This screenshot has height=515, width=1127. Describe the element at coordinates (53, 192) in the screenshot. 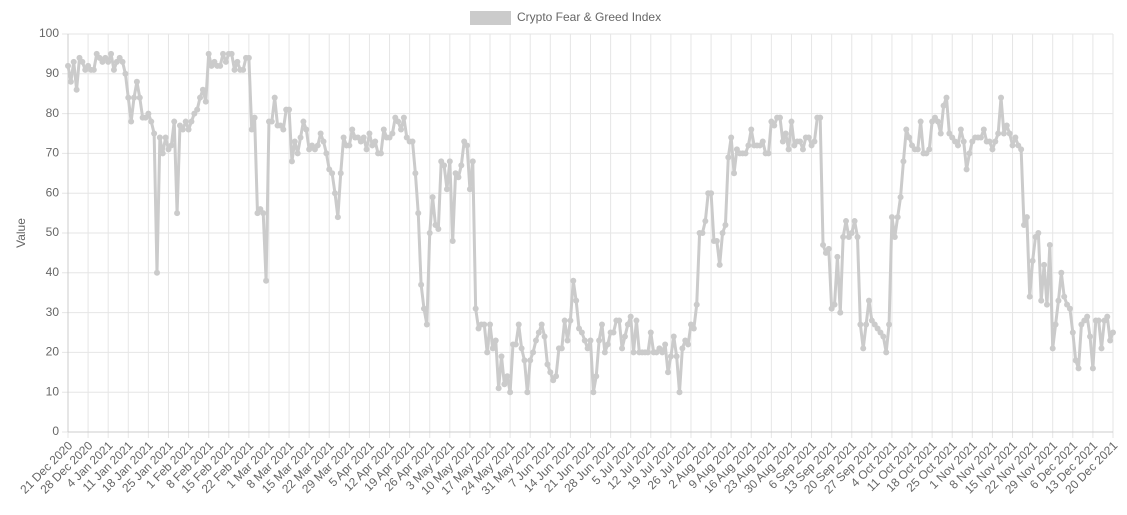

I see `y-tick-label: 60` at that location.